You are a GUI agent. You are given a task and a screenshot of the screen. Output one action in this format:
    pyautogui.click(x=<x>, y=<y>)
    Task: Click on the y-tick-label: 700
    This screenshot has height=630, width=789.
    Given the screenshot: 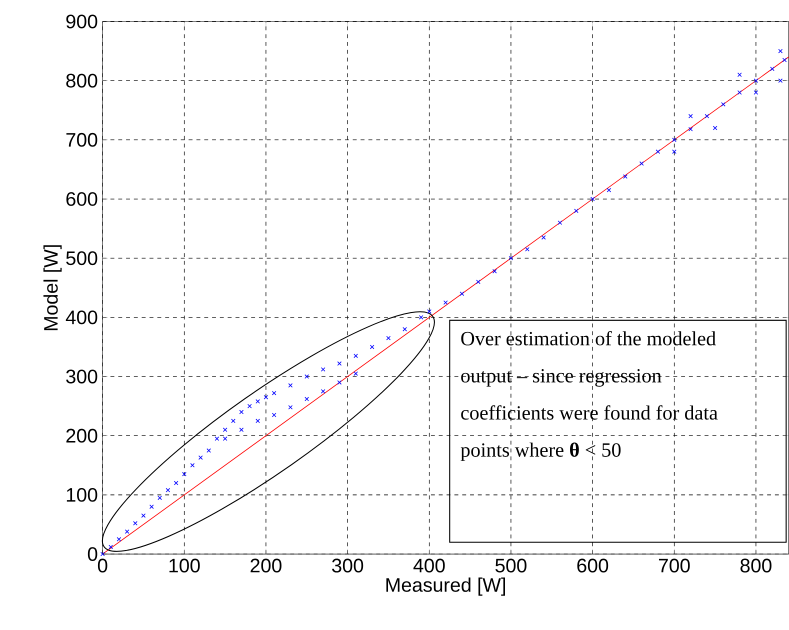 What is the action you would take?
    pyautogui.click(x=82, y=139)
    